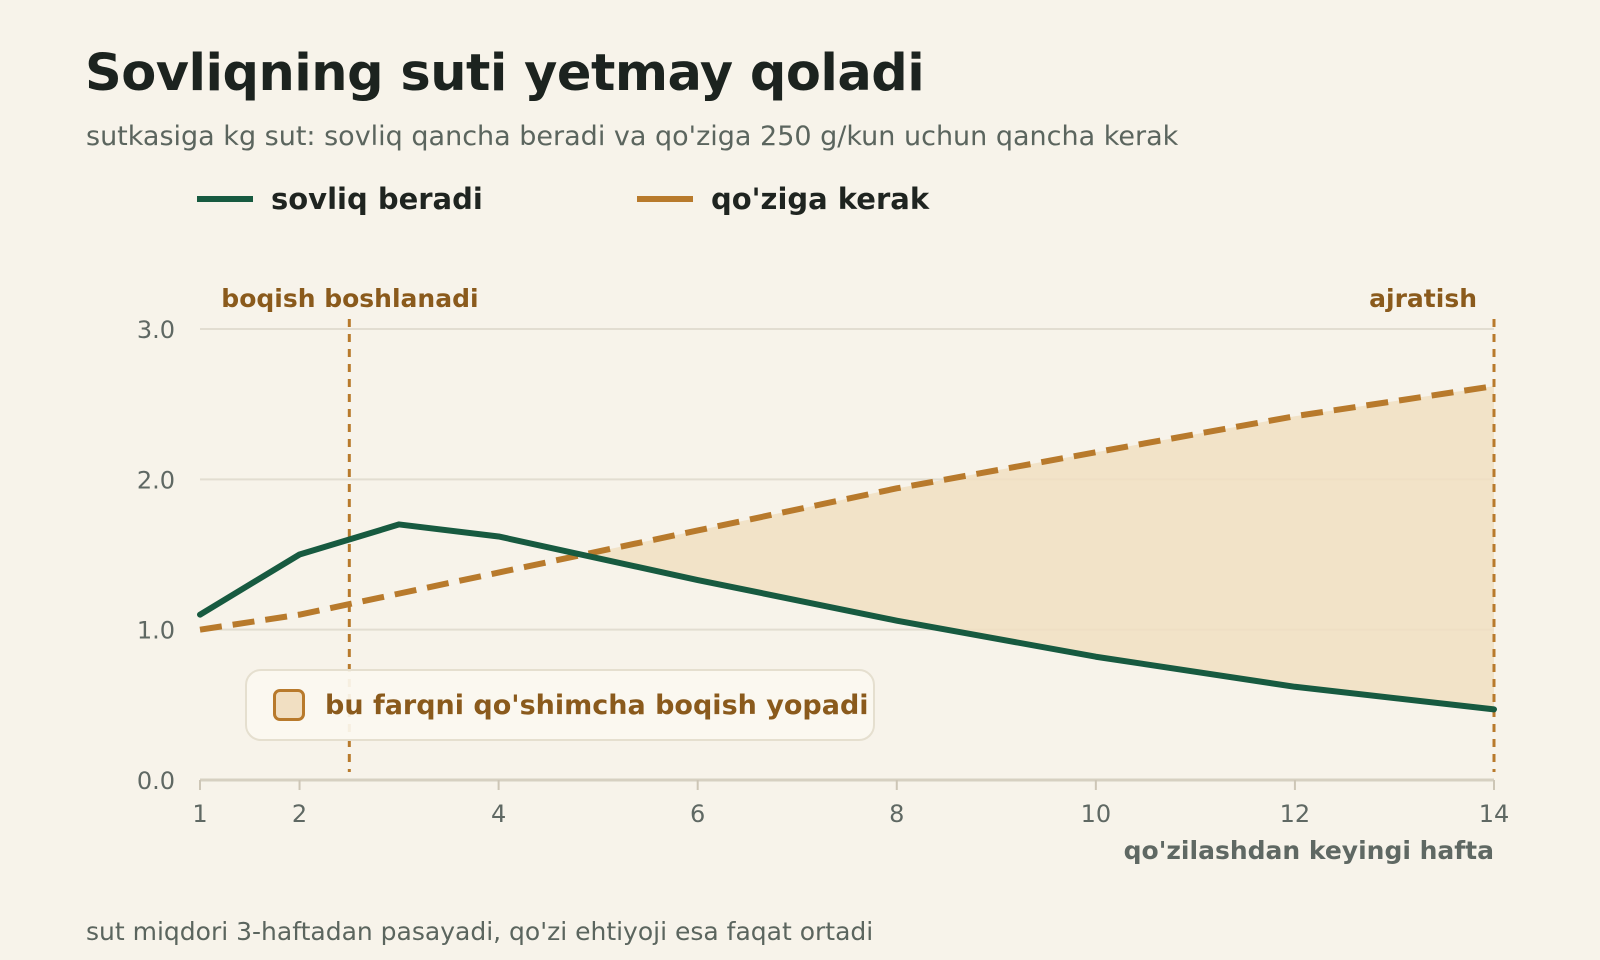 The image size is (1600, 960). What do you see at coordinates (665, 199) in the screenshot?
I see `legend-swatch-need` at bounding box center [665, 199].